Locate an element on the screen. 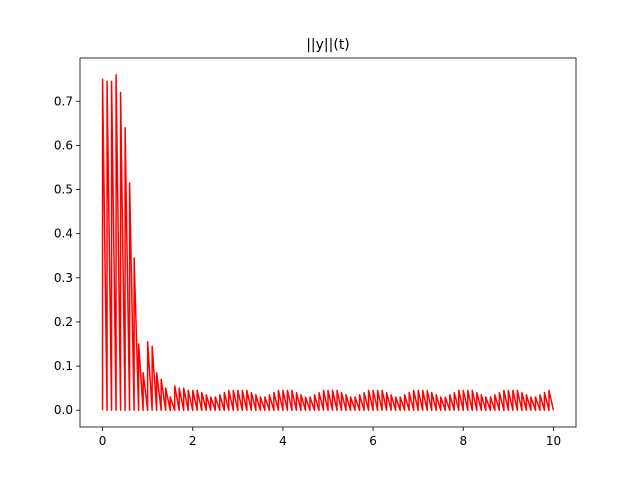 The height and width of the screenshot is (480, 640). y-tick-label: 0.4 is located at coordinates (63, 234).